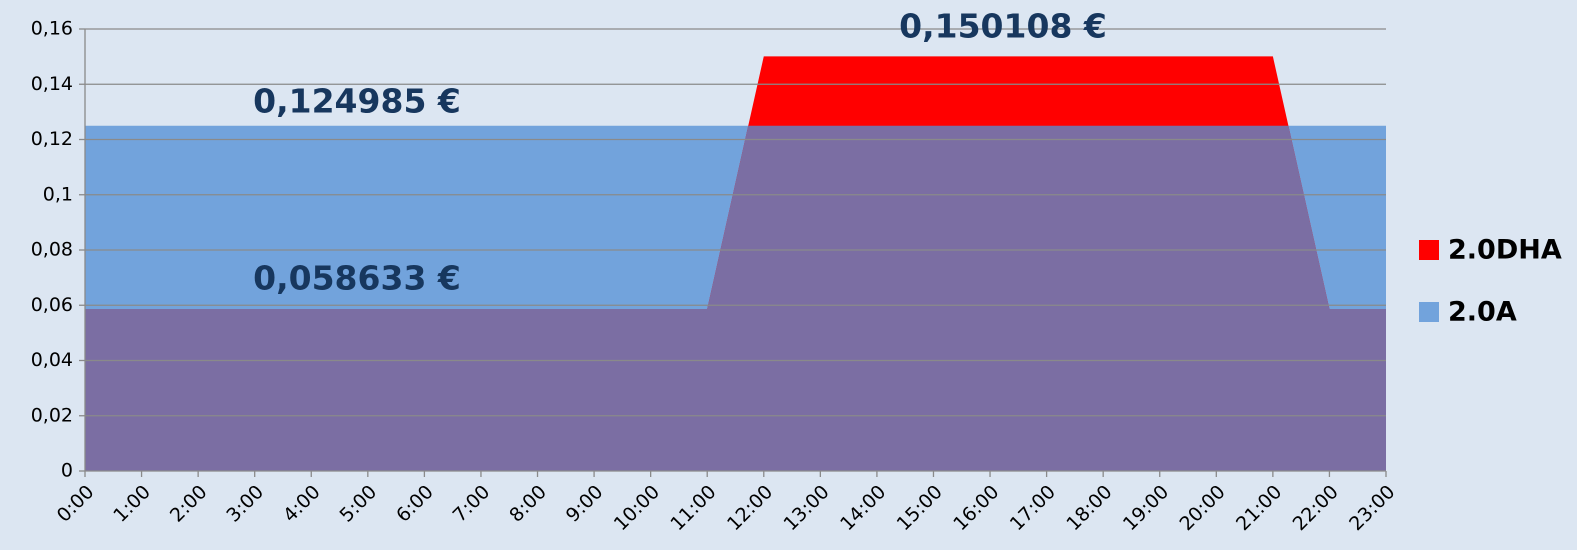  What do you see at coordinates (1482, 312) in the screenshot?
I see `legend-label: 2.0A` at bounding box center [1482, 312].